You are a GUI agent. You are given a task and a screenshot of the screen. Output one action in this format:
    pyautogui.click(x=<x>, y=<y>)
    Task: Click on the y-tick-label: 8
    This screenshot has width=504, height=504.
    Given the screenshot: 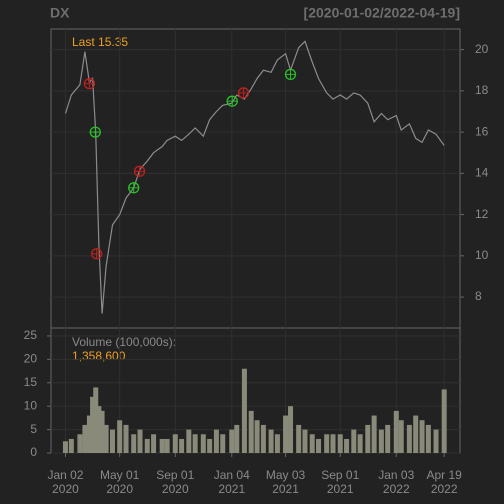 What is the action you would take?
    pyautogui.click(x=478, y=296)
    